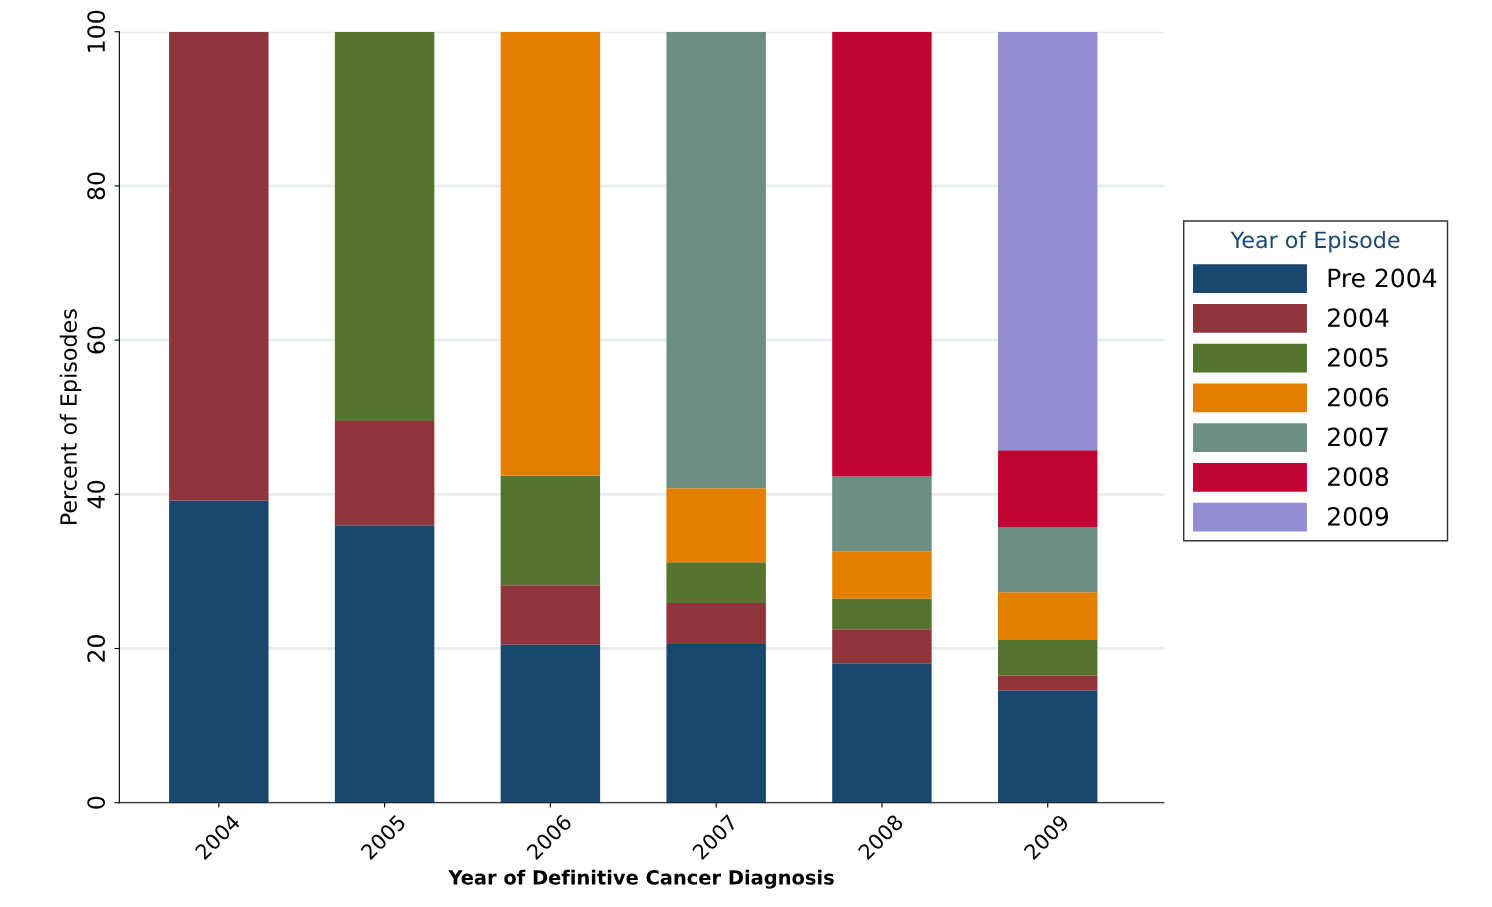  What do you see at coordinates (1358, 318) in the screenshot?
I see `legend-label: 2004` at bounding box center [1358, 318].